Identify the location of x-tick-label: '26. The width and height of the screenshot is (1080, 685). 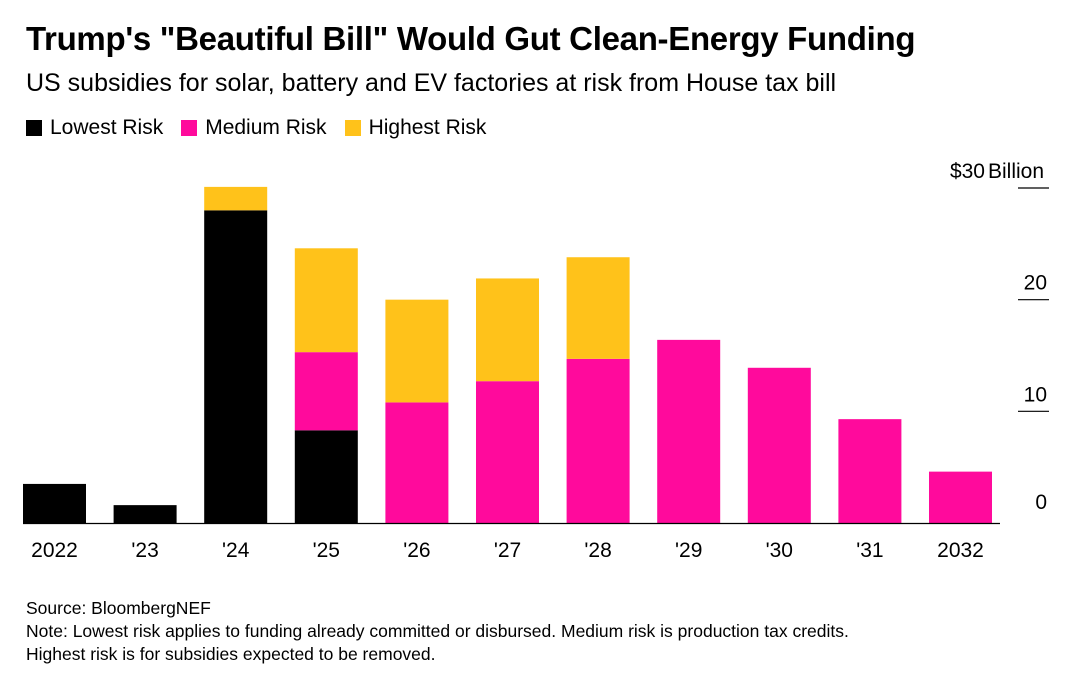
(416, 550).